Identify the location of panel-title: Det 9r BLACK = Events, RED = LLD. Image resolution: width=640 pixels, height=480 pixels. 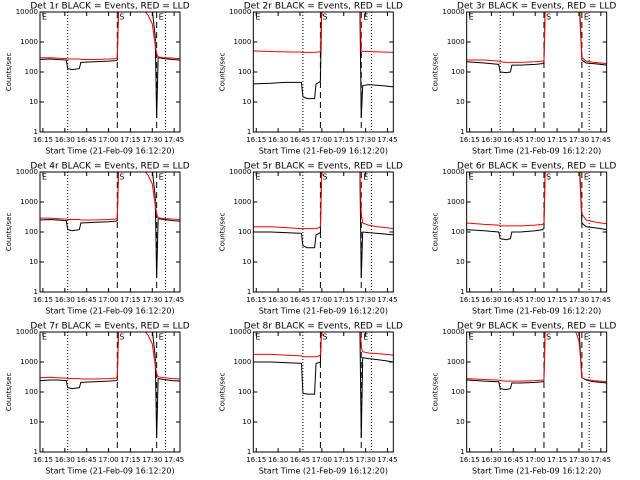
(536, 327).